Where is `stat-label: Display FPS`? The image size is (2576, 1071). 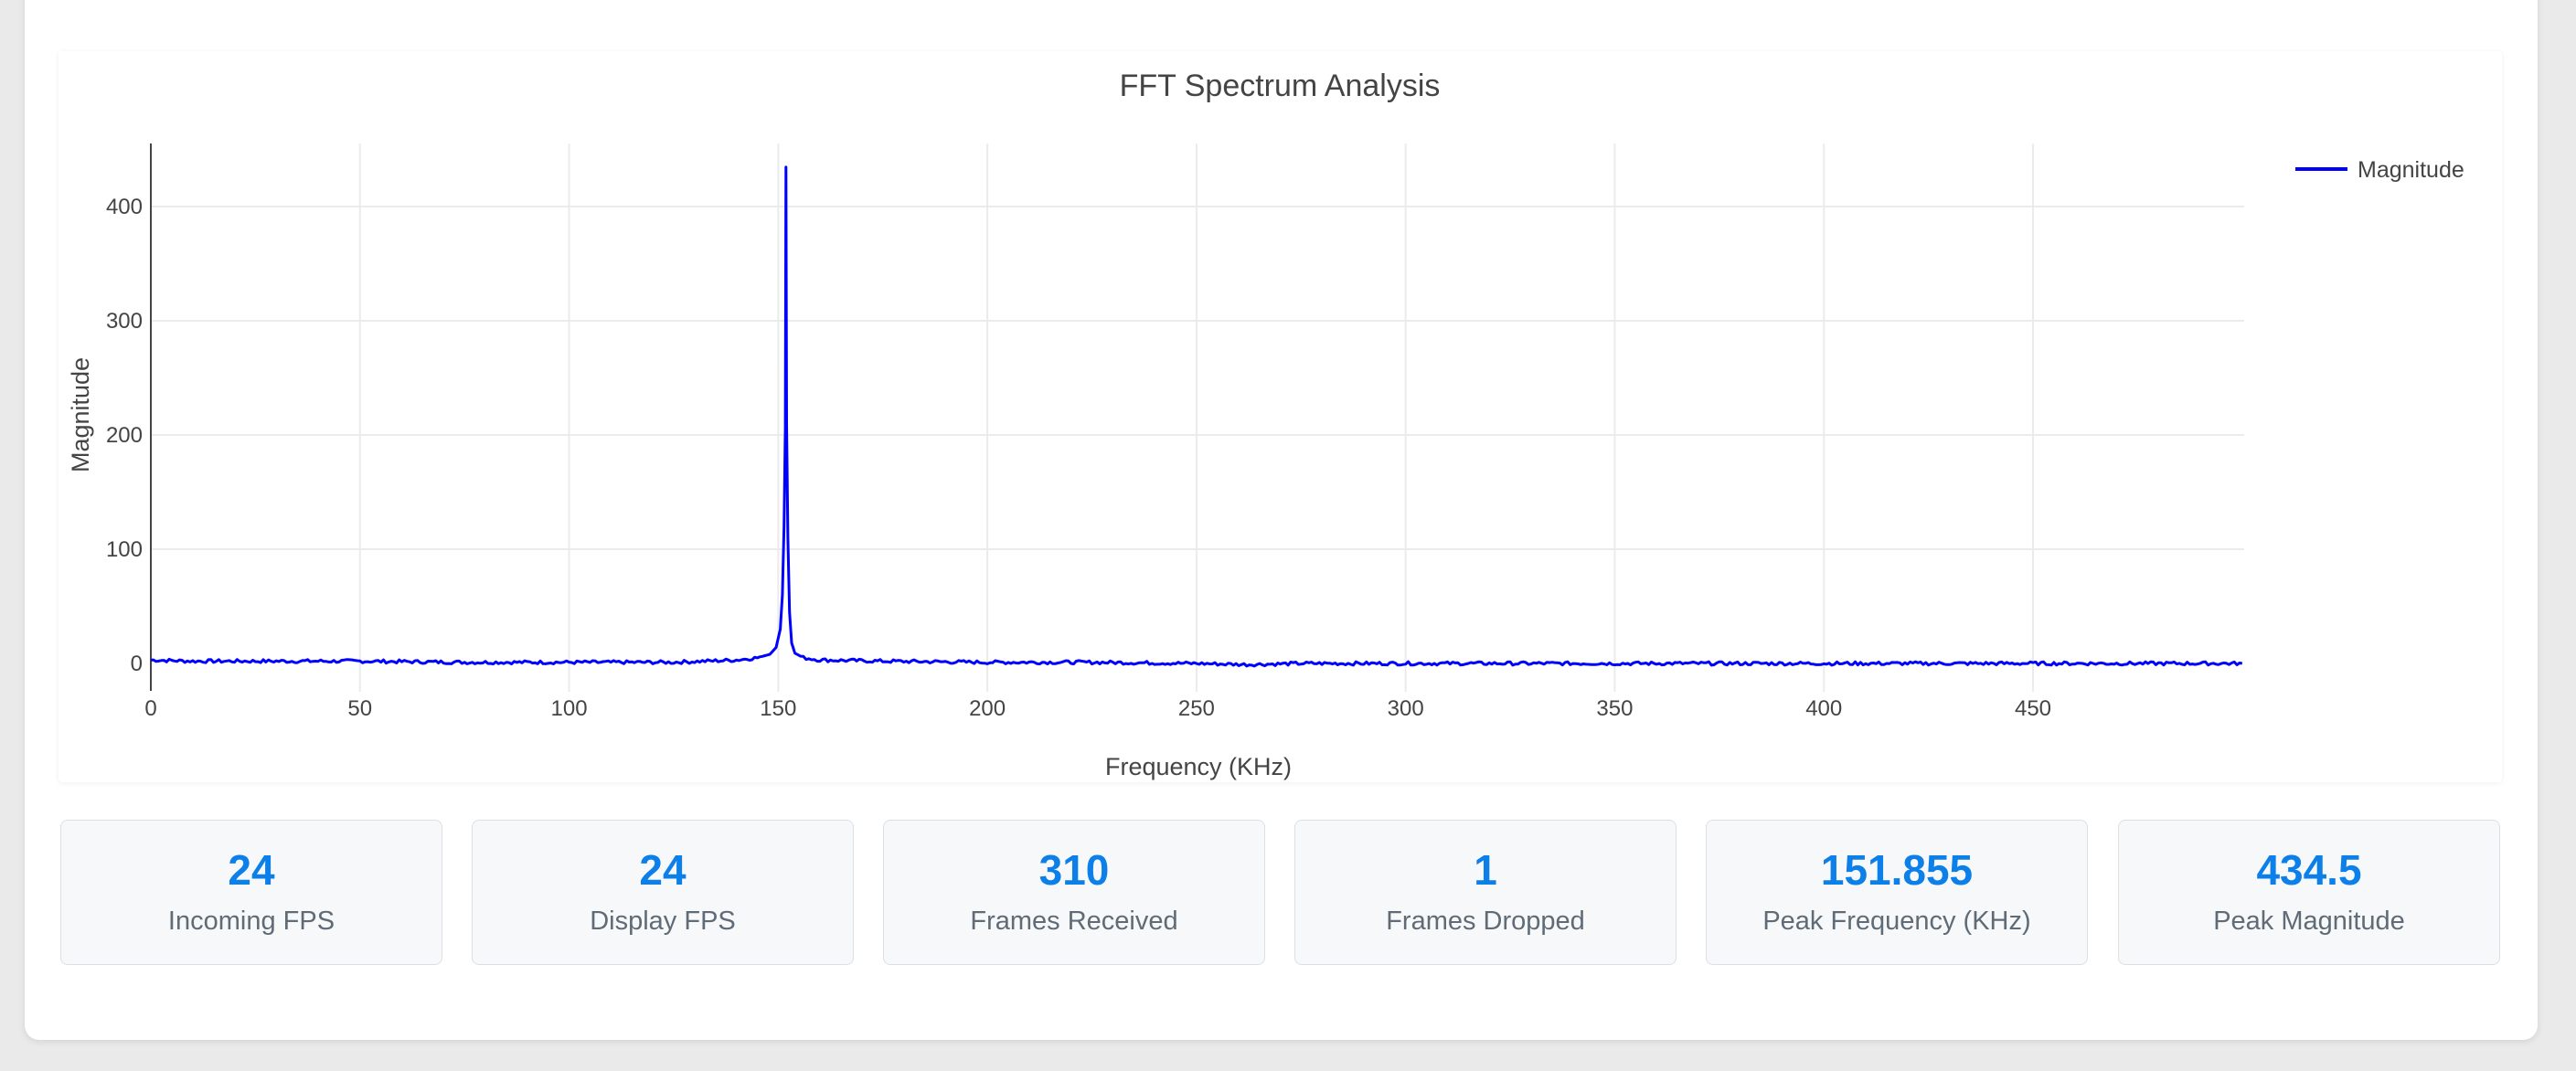
stat-label: Display FPS is located at coordinates (663, 921).